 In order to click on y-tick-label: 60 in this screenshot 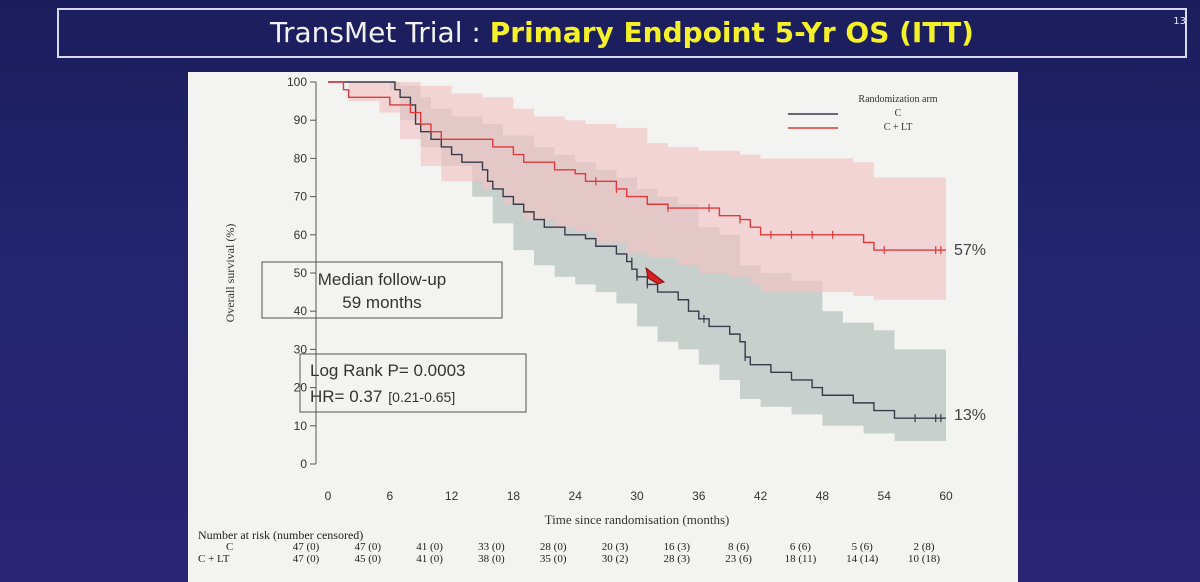, I will do `click(301, 235)`.